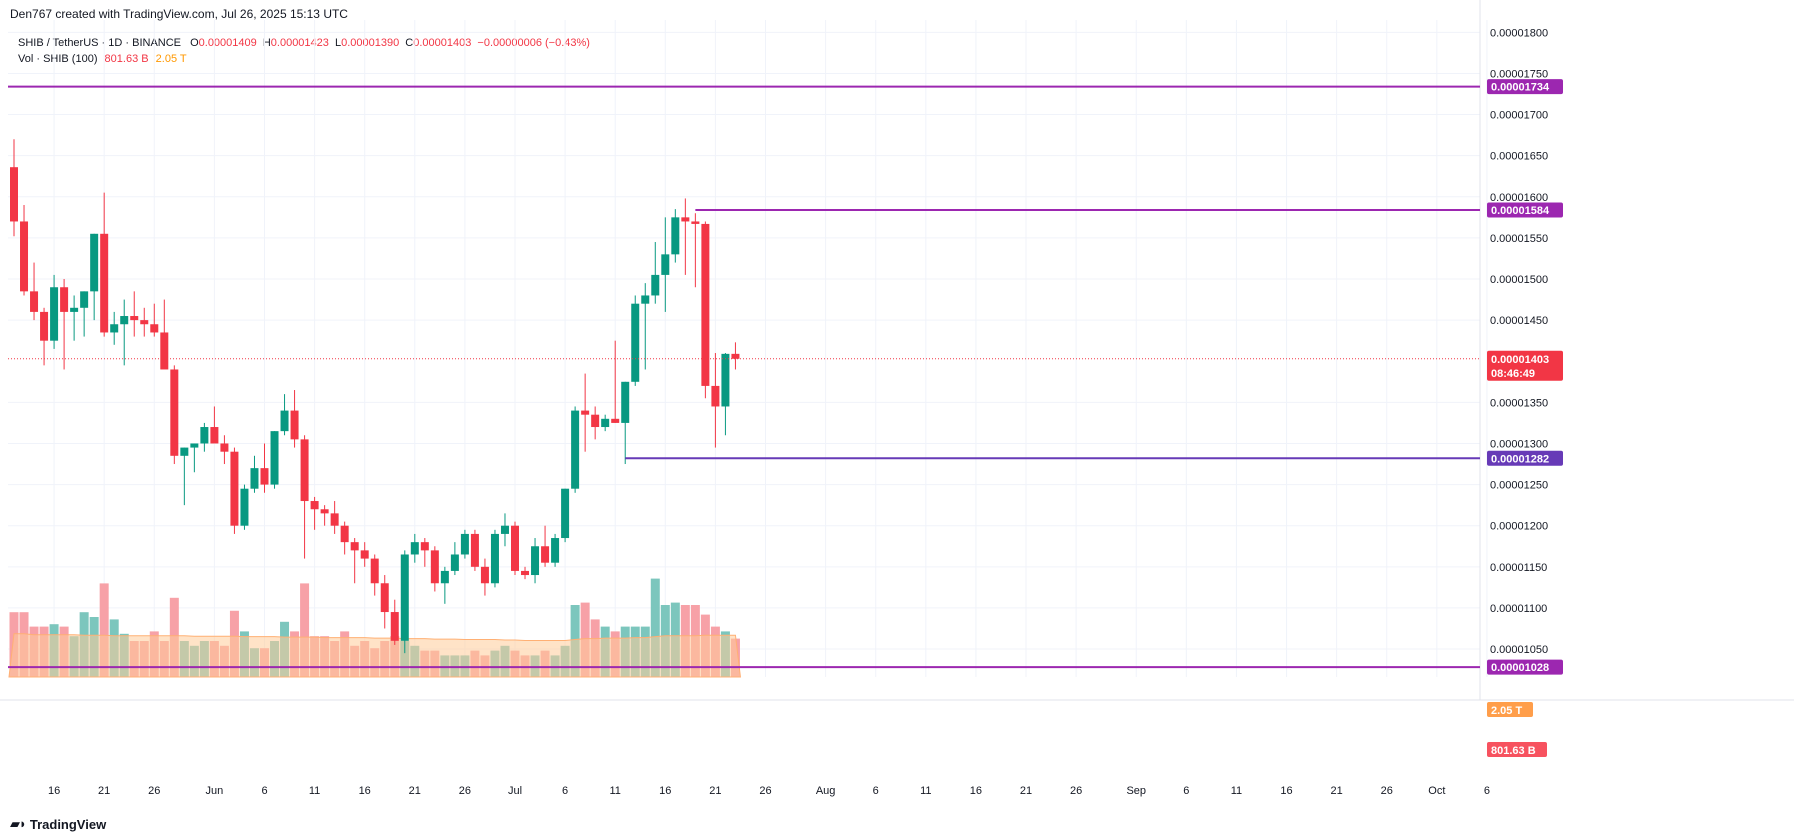  What do you see at coordinates (1519, 74) in the screenshot?
I see `price-tick-label: 0.00001750` at bounding box center [1519, 74].